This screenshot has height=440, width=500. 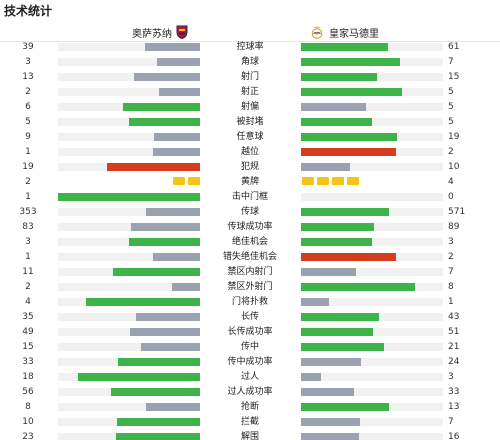 I want to click on stat-label: 射偏, so click(x=249, y=107).